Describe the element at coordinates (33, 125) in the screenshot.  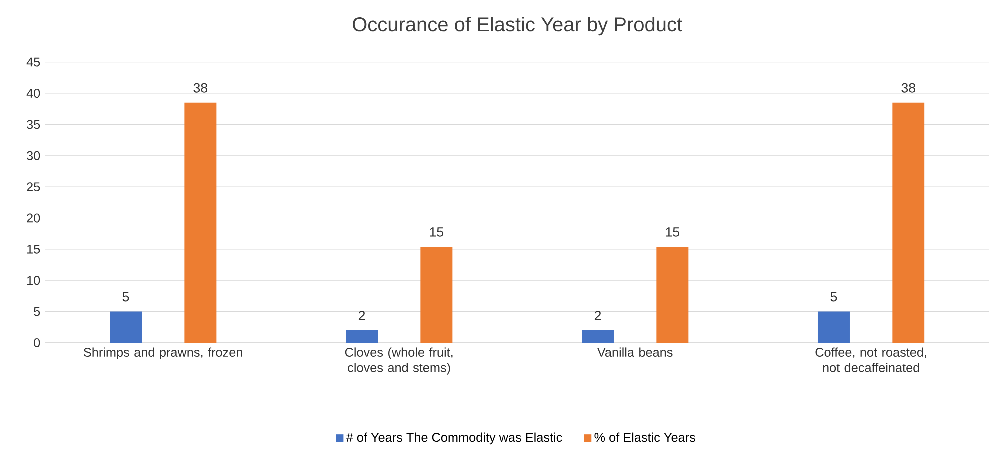
I see `y-tick-label: 35` at that location.